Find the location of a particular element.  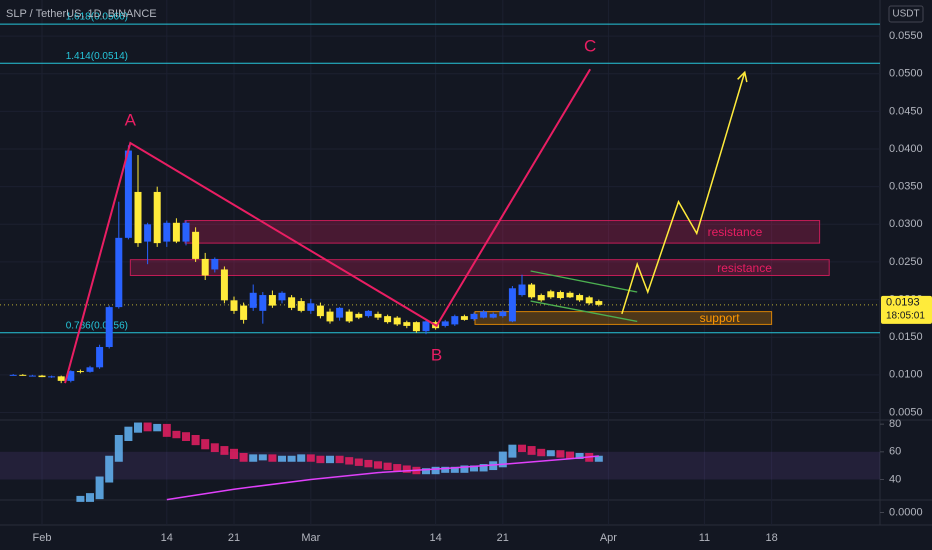

x-tick-label: 18 is located at coordinates (771, 538).